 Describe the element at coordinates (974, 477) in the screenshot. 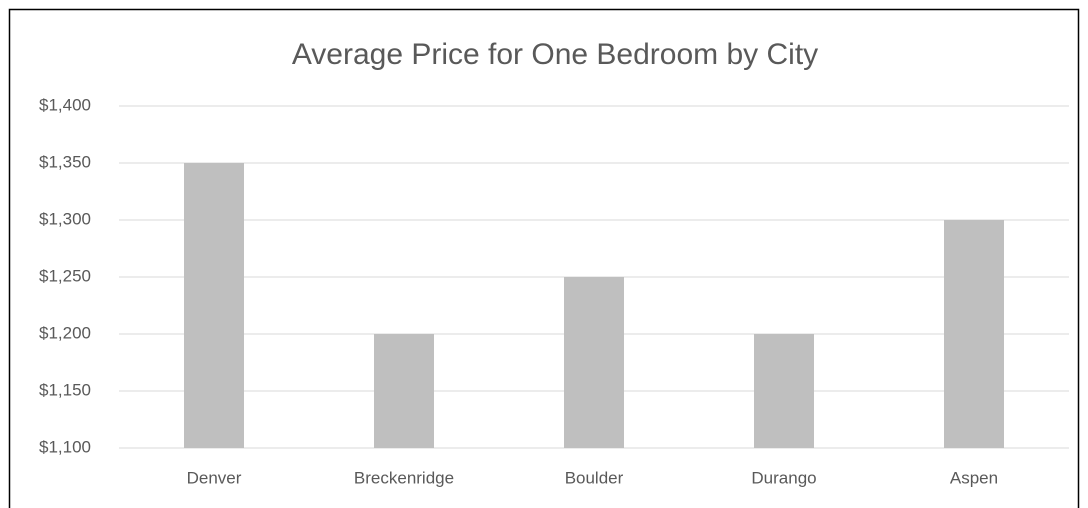

I see `x-tick-label: Aspen` at that location.